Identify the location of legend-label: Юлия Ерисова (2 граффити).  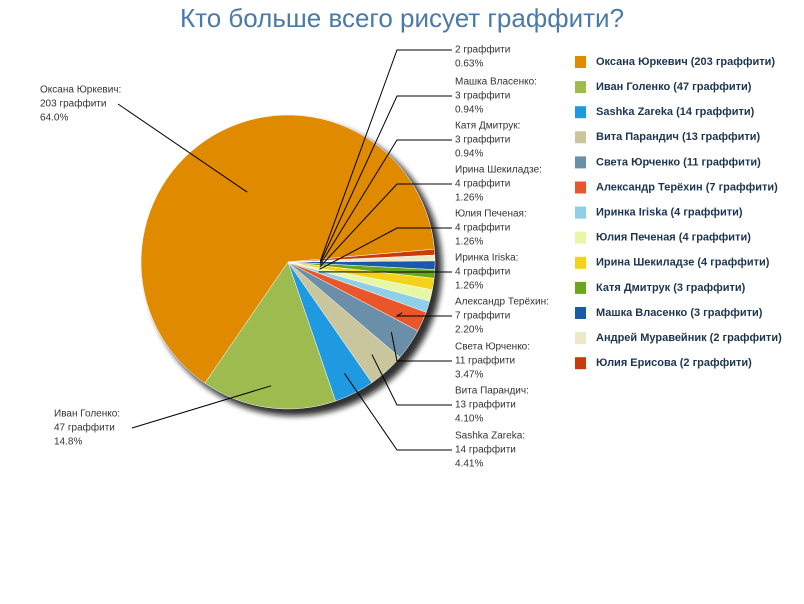
(674, 363).